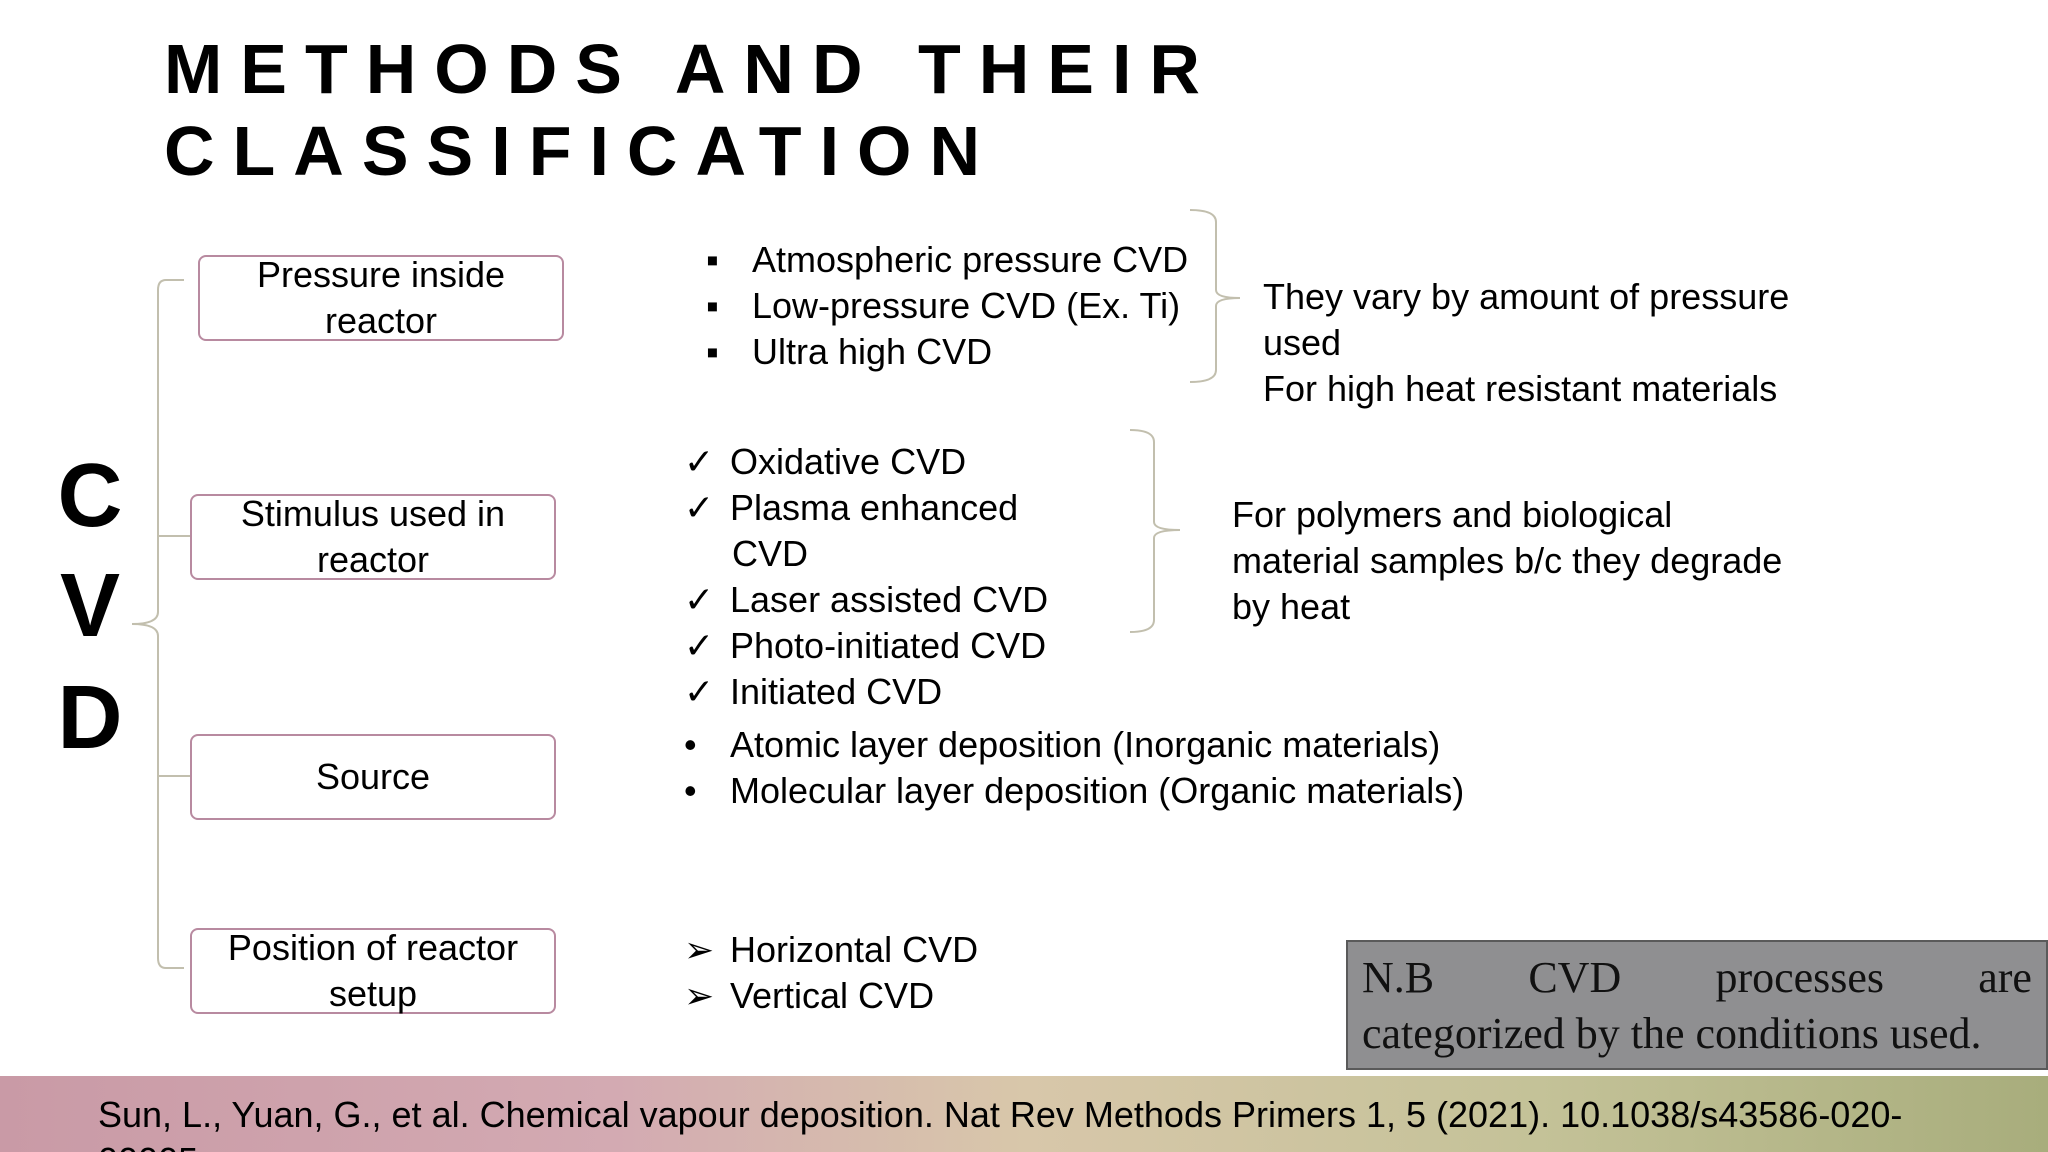 The width and height of the screenshot is (2048, 1152). I want to click on list-item: ▪ Ultra high CVD, so click(947, 352).